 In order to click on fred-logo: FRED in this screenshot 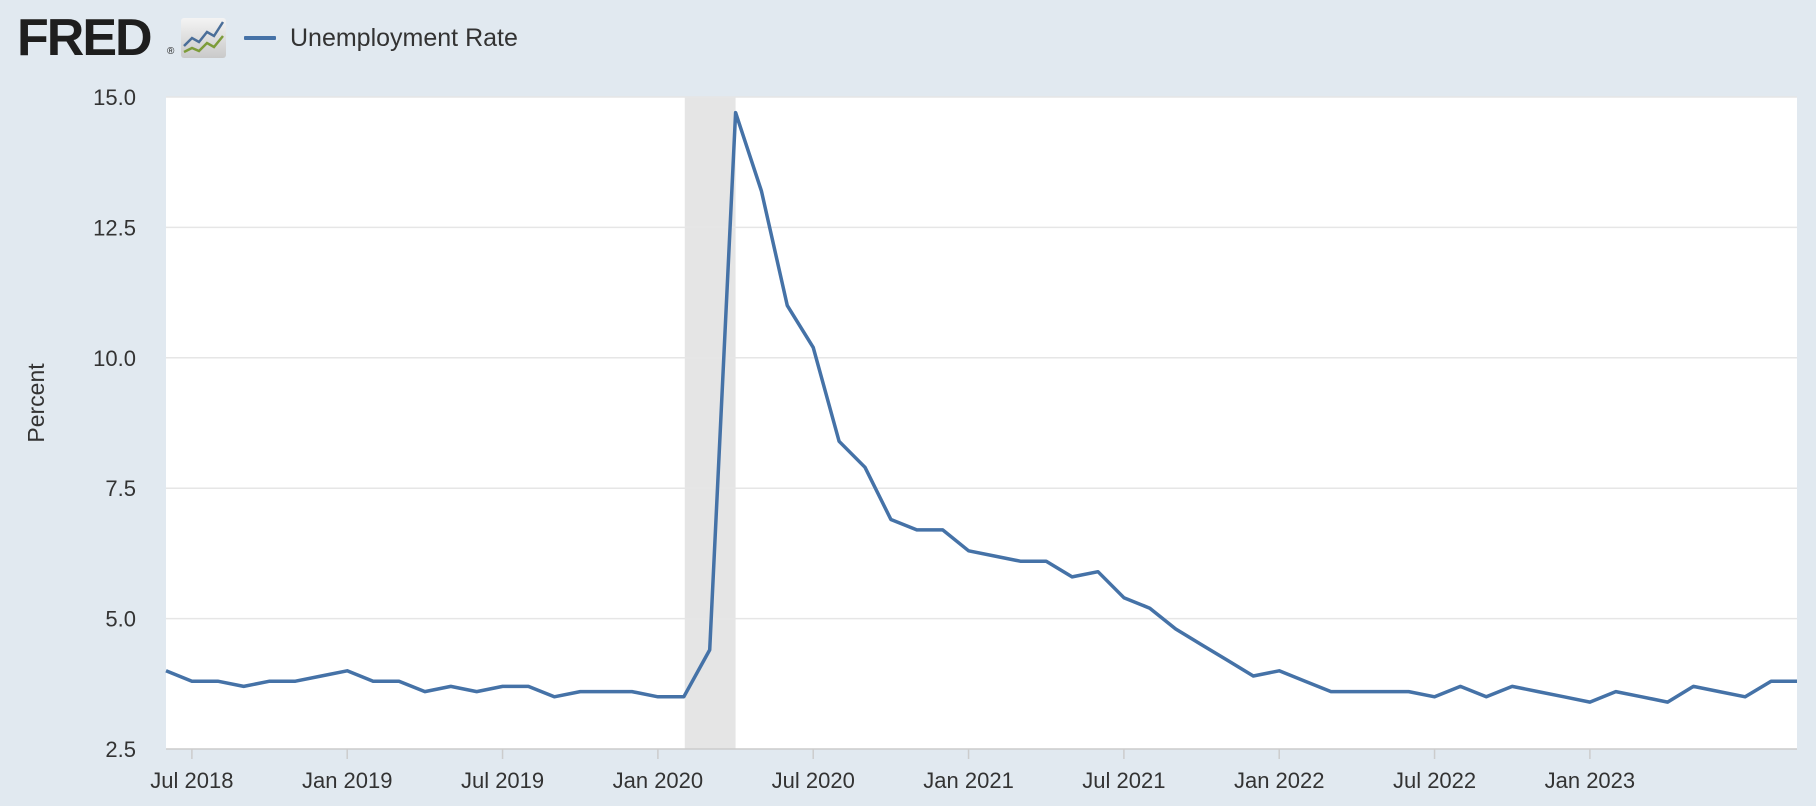, I will do `click(85, 38)`.